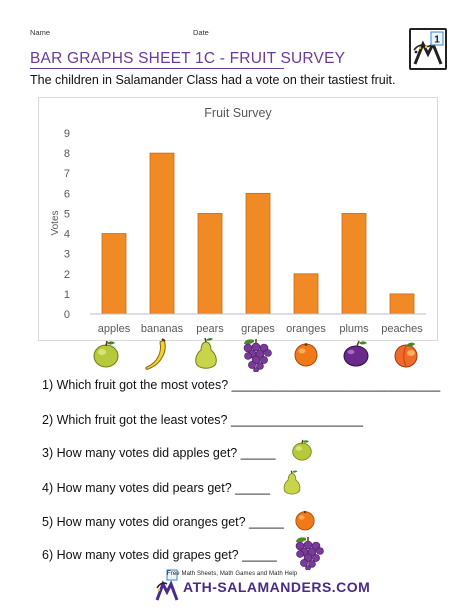  What do you see at coordinates (210, 329) in the screenshot?
I see `category-label-pears: pears` at bounding box center [210, 329].